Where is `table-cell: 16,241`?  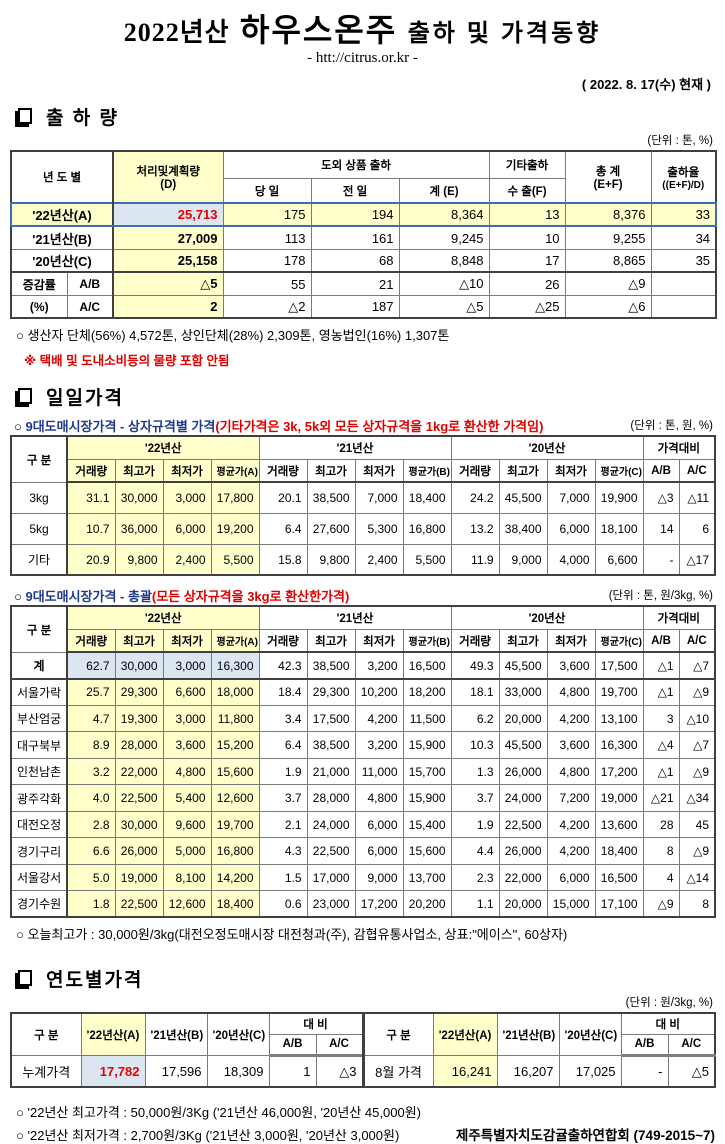
table-cell: 16,241 is located at coordinates (465, 1071).